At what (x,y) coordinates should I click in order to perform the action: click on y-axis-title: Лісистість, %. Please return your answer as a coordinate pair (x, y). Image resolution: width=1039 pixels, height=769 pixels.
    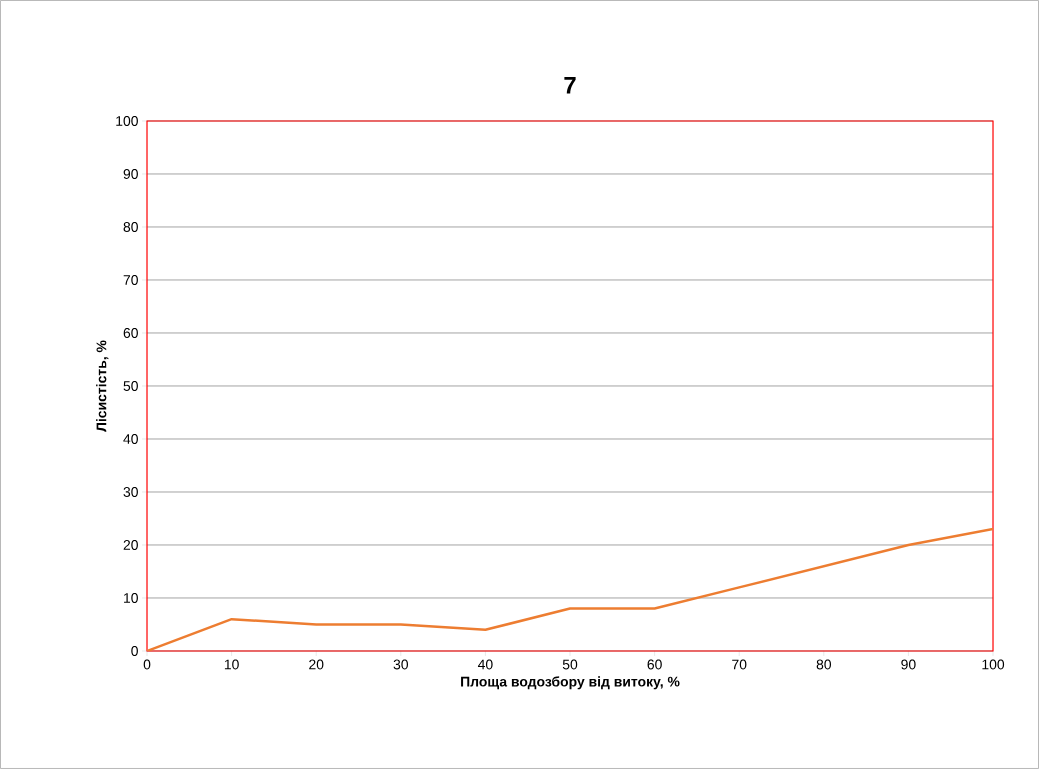
    Looking at the image, I should click on (102, 386).